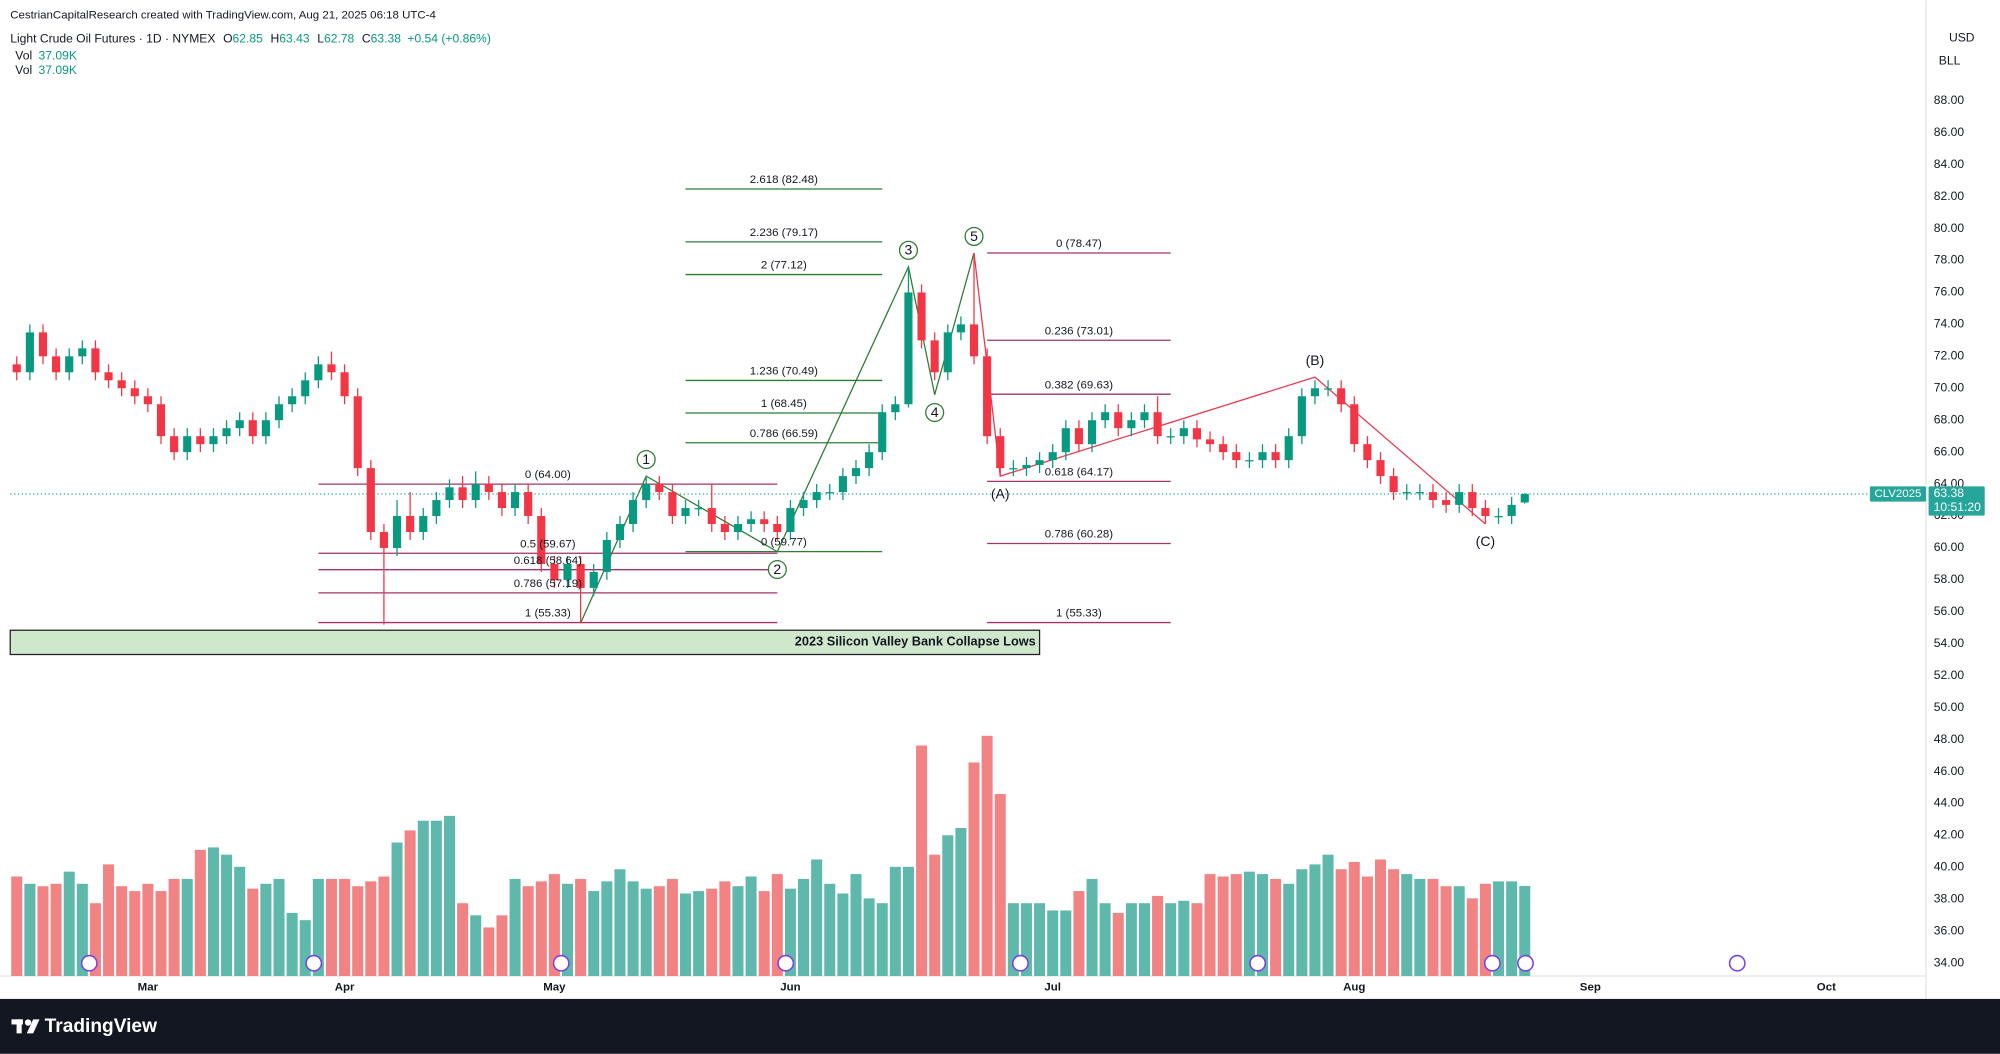 The height and width of the screenshot is (1054, 2000). I want to click on y-tick-label: 74.00, so click(1949, 324).